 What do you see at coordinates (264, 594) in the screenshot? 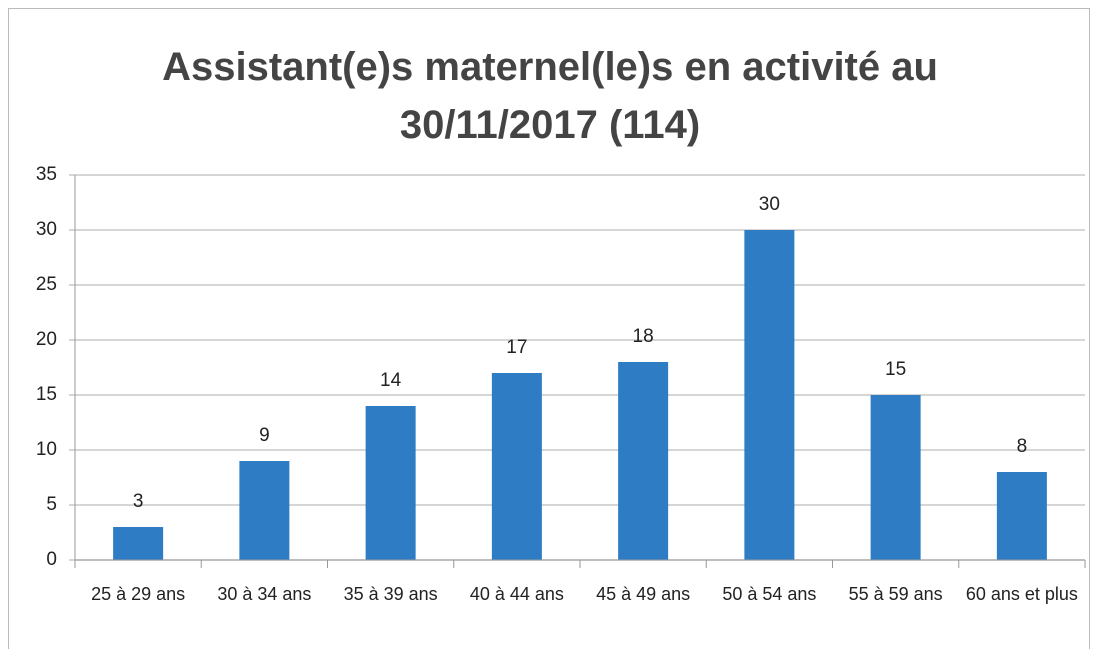
I see `x-tick-label: 30 à 34 ans` at bounding box center [264, 594].